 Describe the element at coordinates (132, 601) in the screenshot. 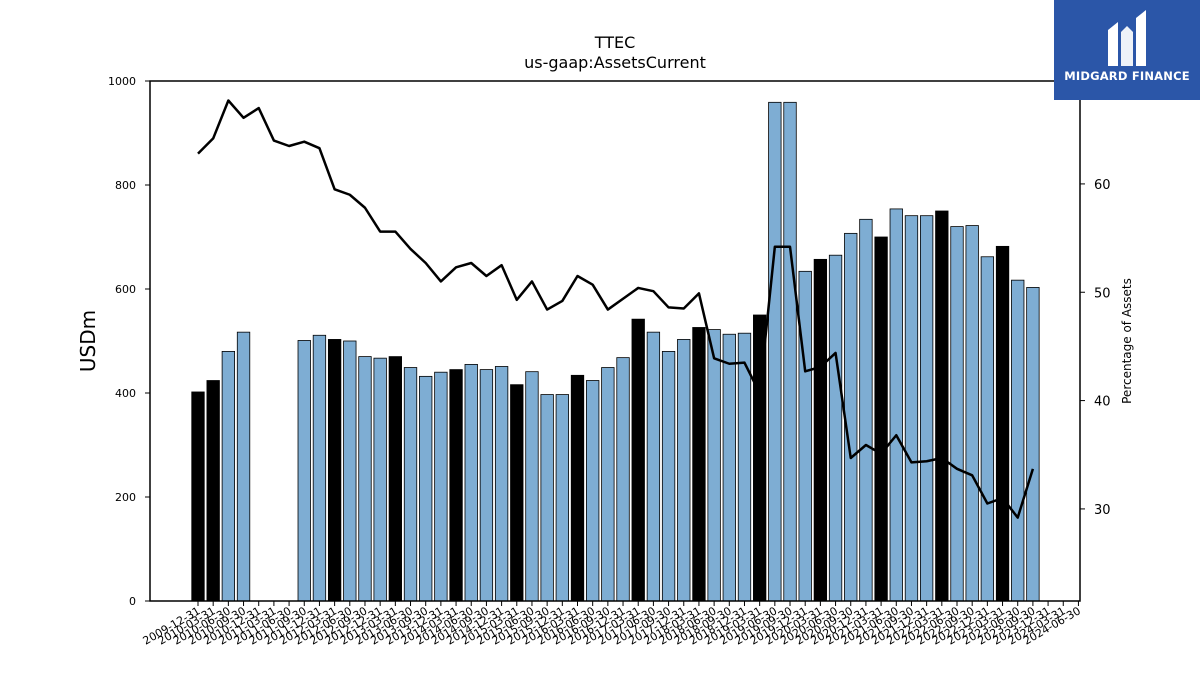

I see `y-tick-label: 0` at that location.